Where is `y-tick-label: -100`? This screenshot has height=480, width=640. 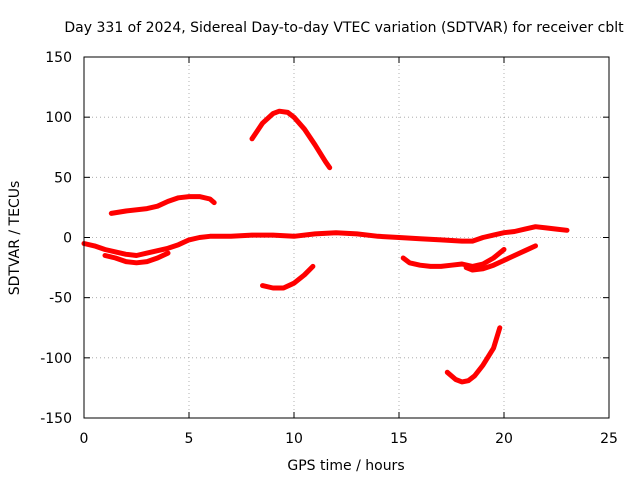
y-tick-label: -100 is located at coordinates (56, 359).